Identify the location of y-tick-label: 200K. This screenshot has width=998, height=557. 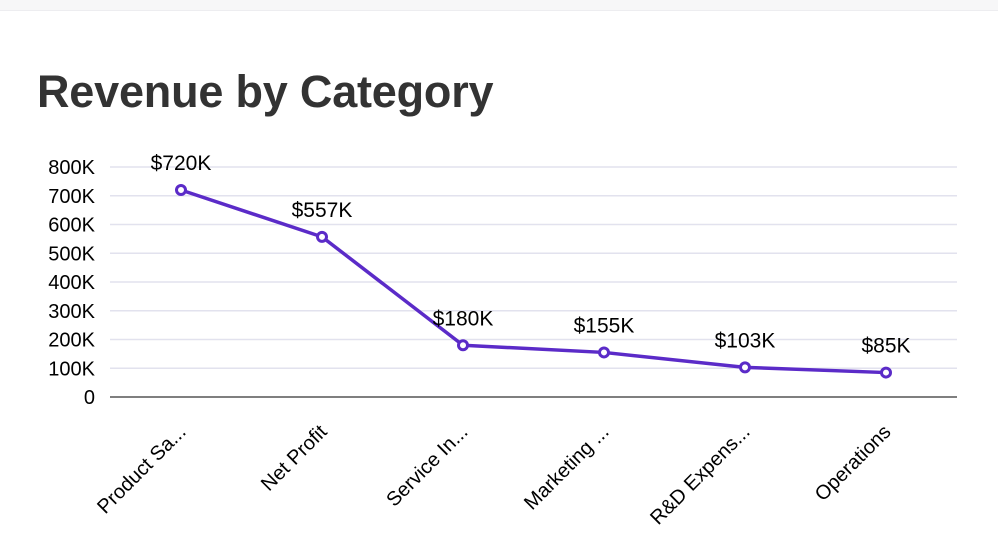
(71, 341).